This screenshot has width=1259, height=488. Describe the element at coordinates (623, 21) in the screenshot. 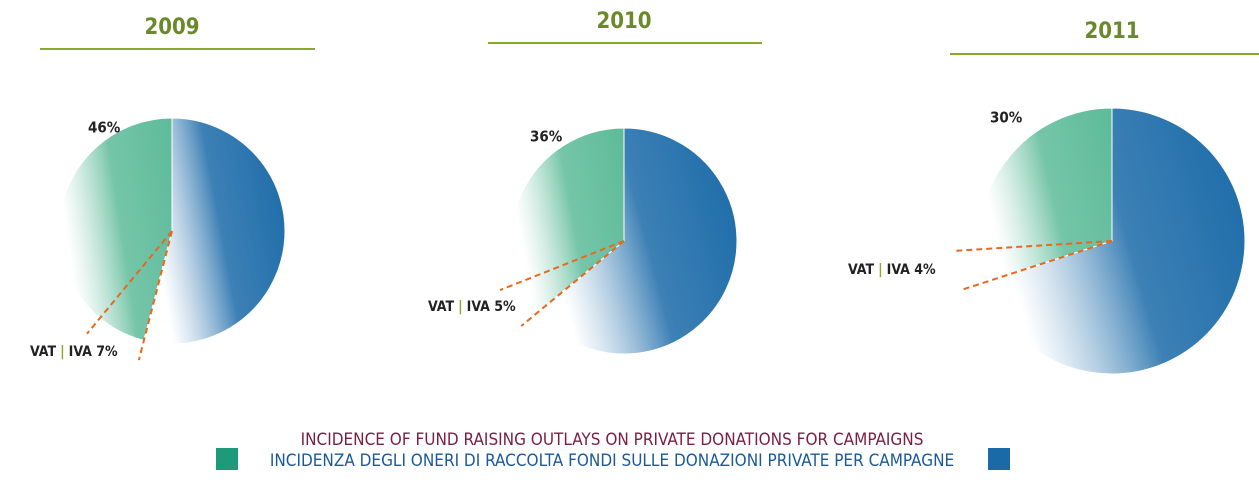

I see `chart-title: 2010` at that location.